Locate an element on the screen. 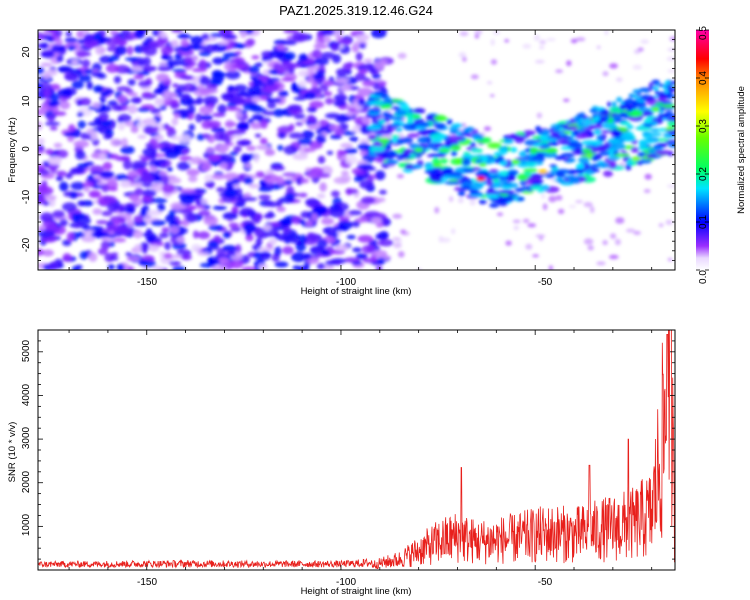 The image size is (750, 600). spectrogram-peak is located at coordinates (656, 109).